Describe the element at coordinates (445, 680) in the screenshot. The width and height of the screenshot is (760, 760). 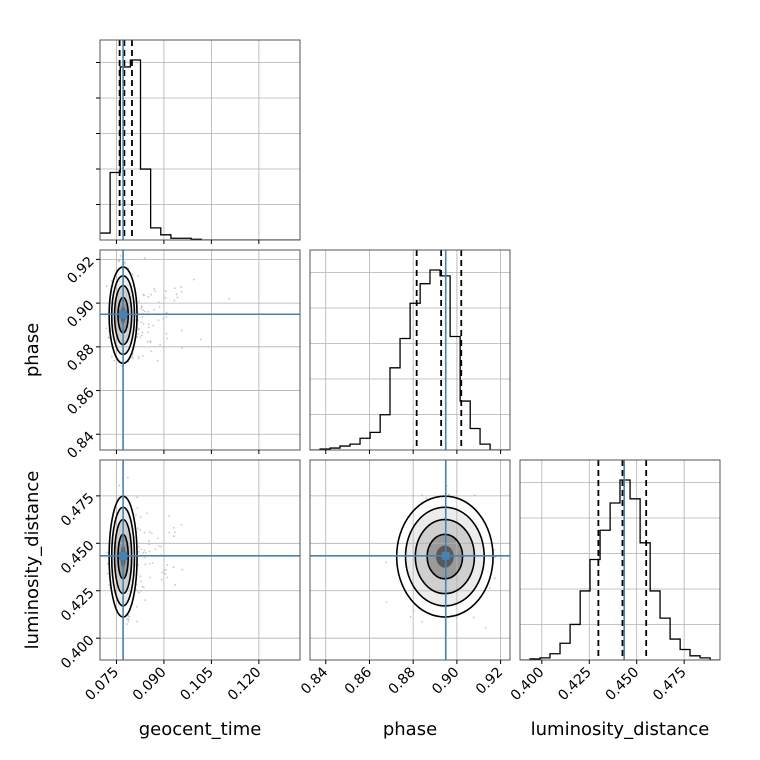
I see `x-tick-label-phase: 0.90` at that location.